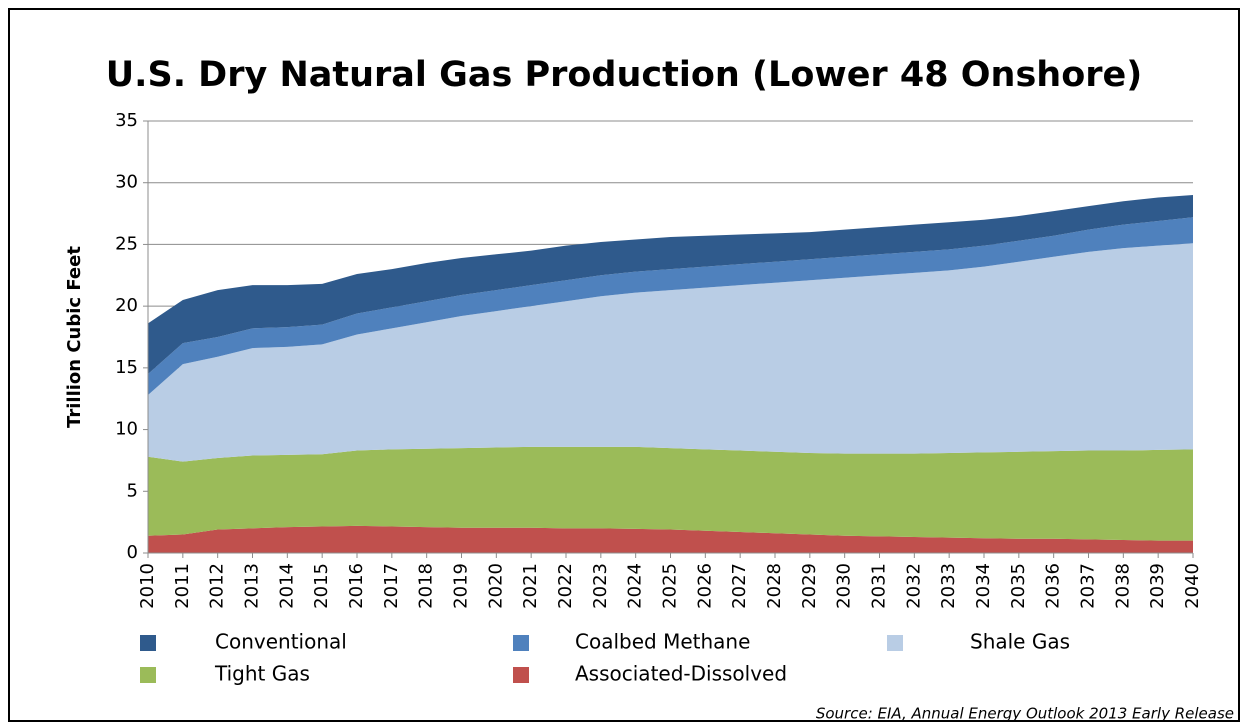 The width and height of the screenshot is (1248, 726). Describe the element at coordinates (600, 586) in the screenshot. I see `x-tick-label: 2023` at that location.